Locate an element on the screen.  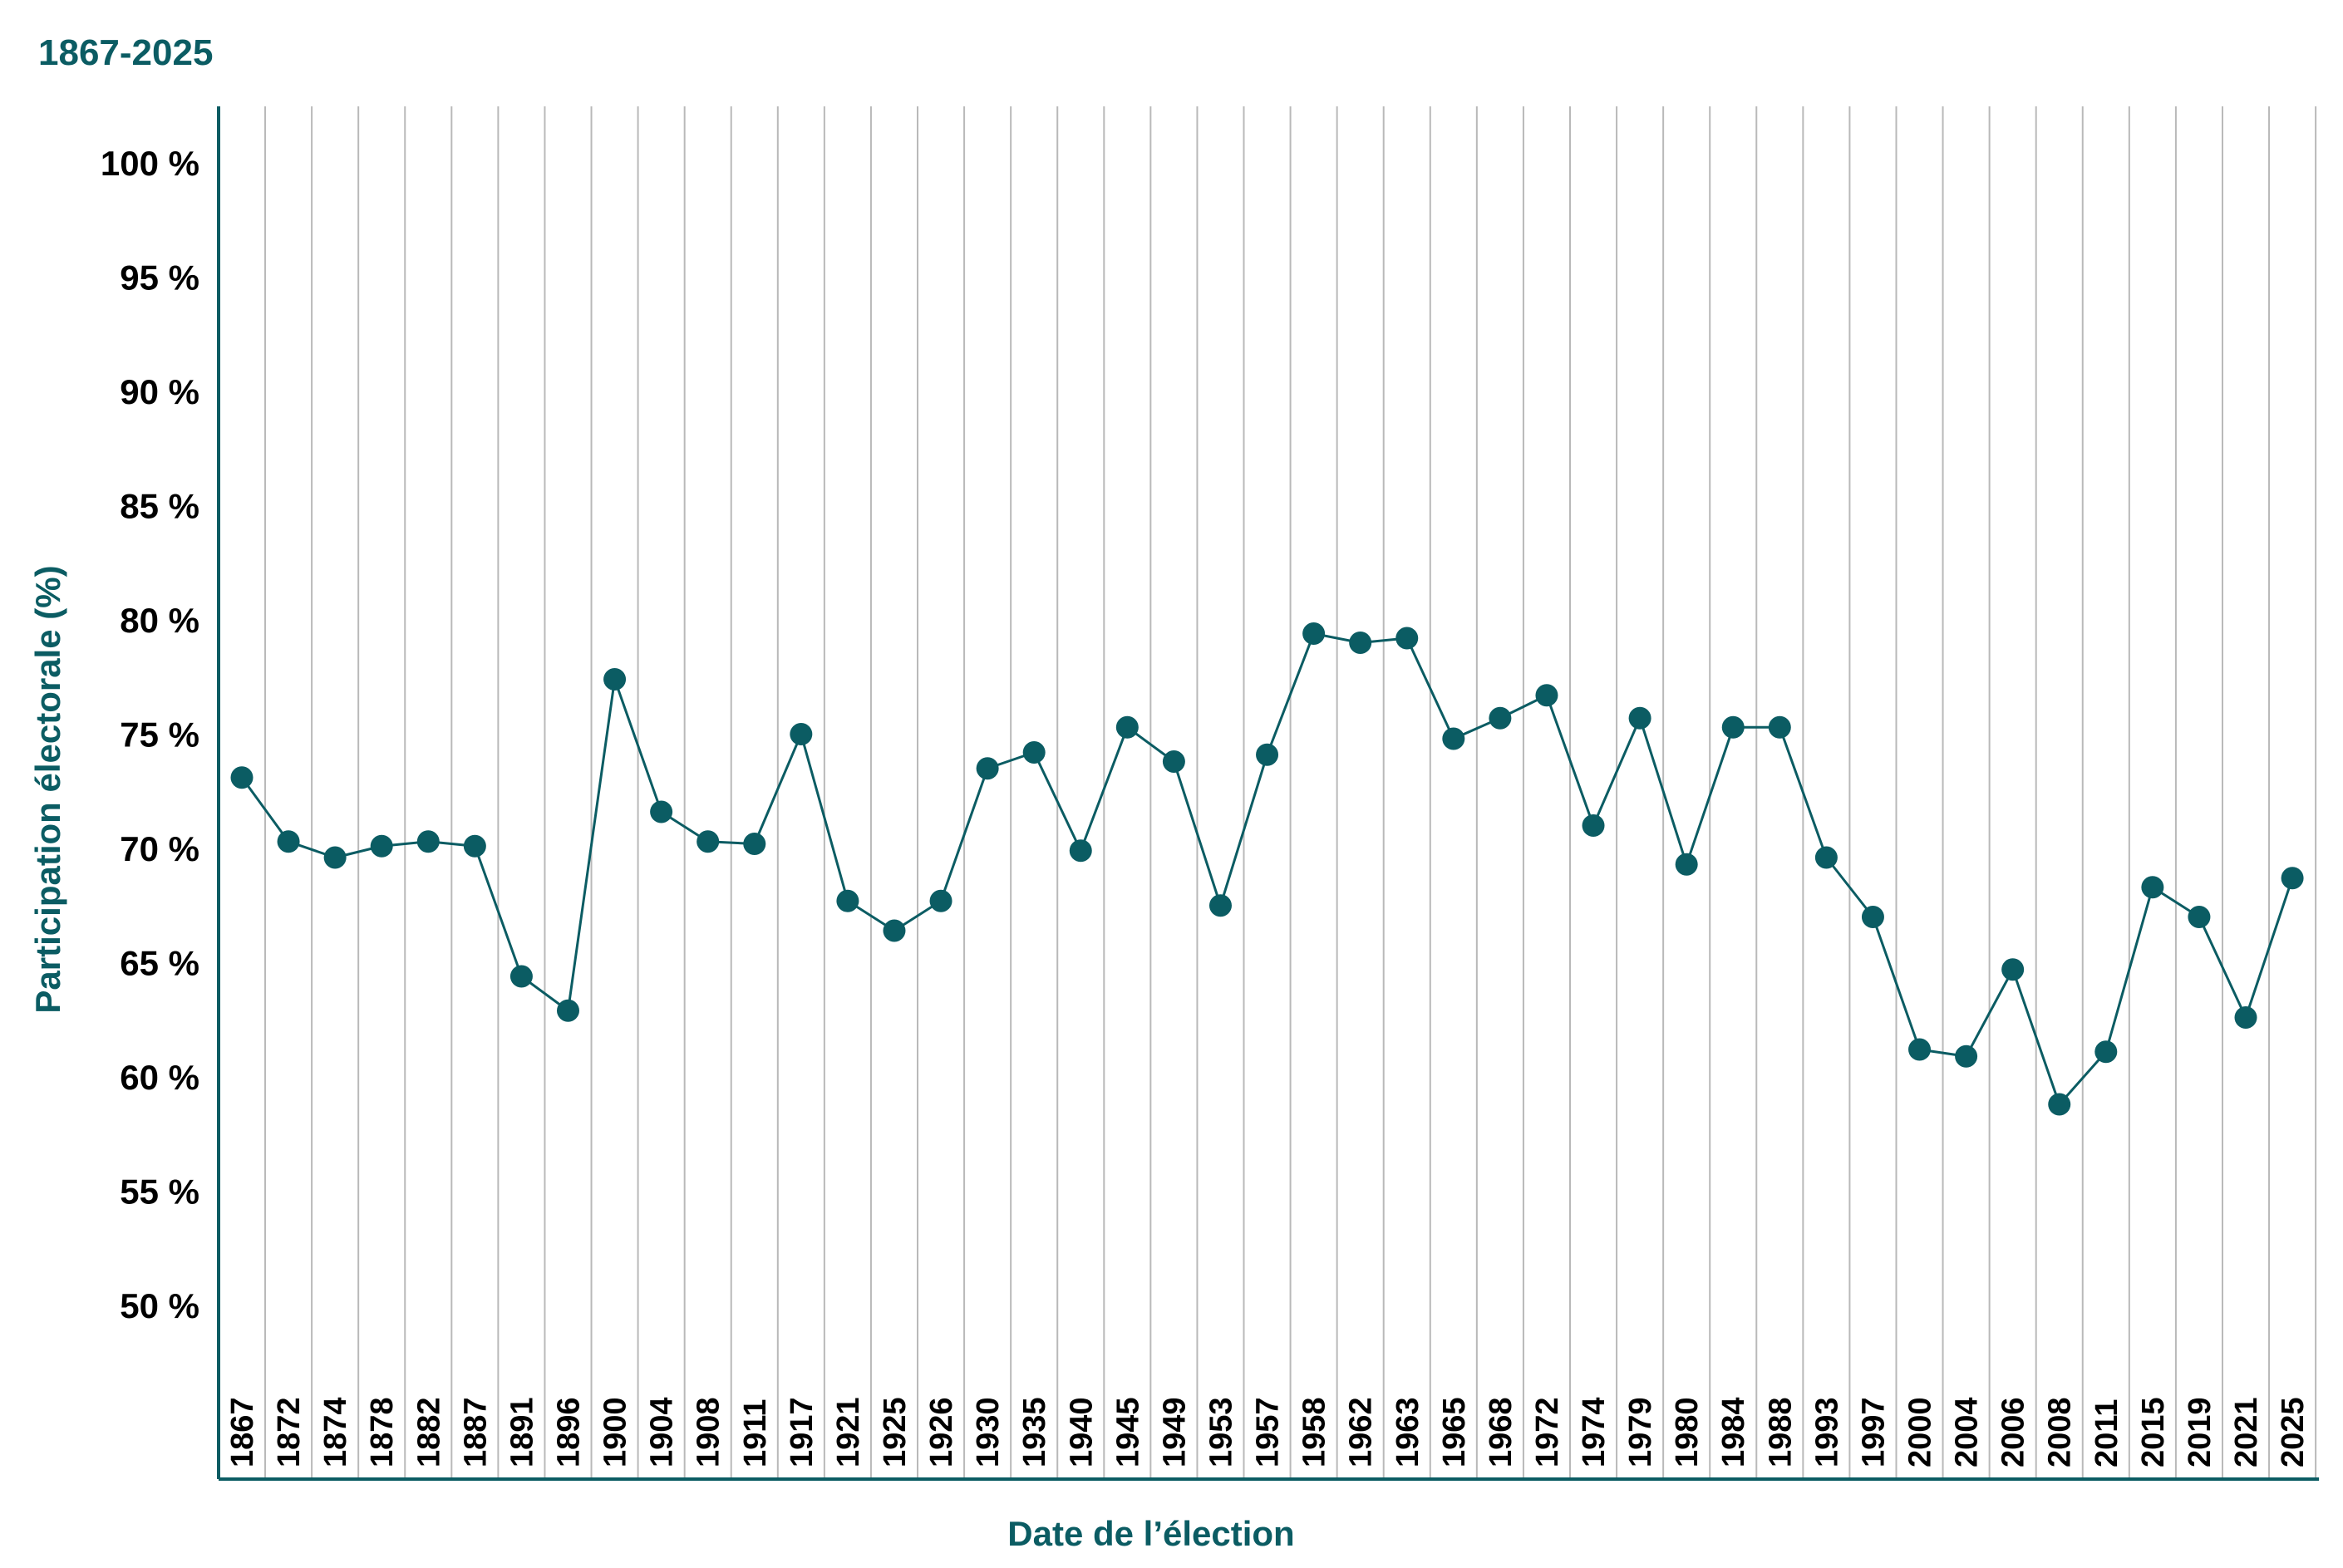
x-tick-label: 1949 is located at coordinates (1174, 1432).